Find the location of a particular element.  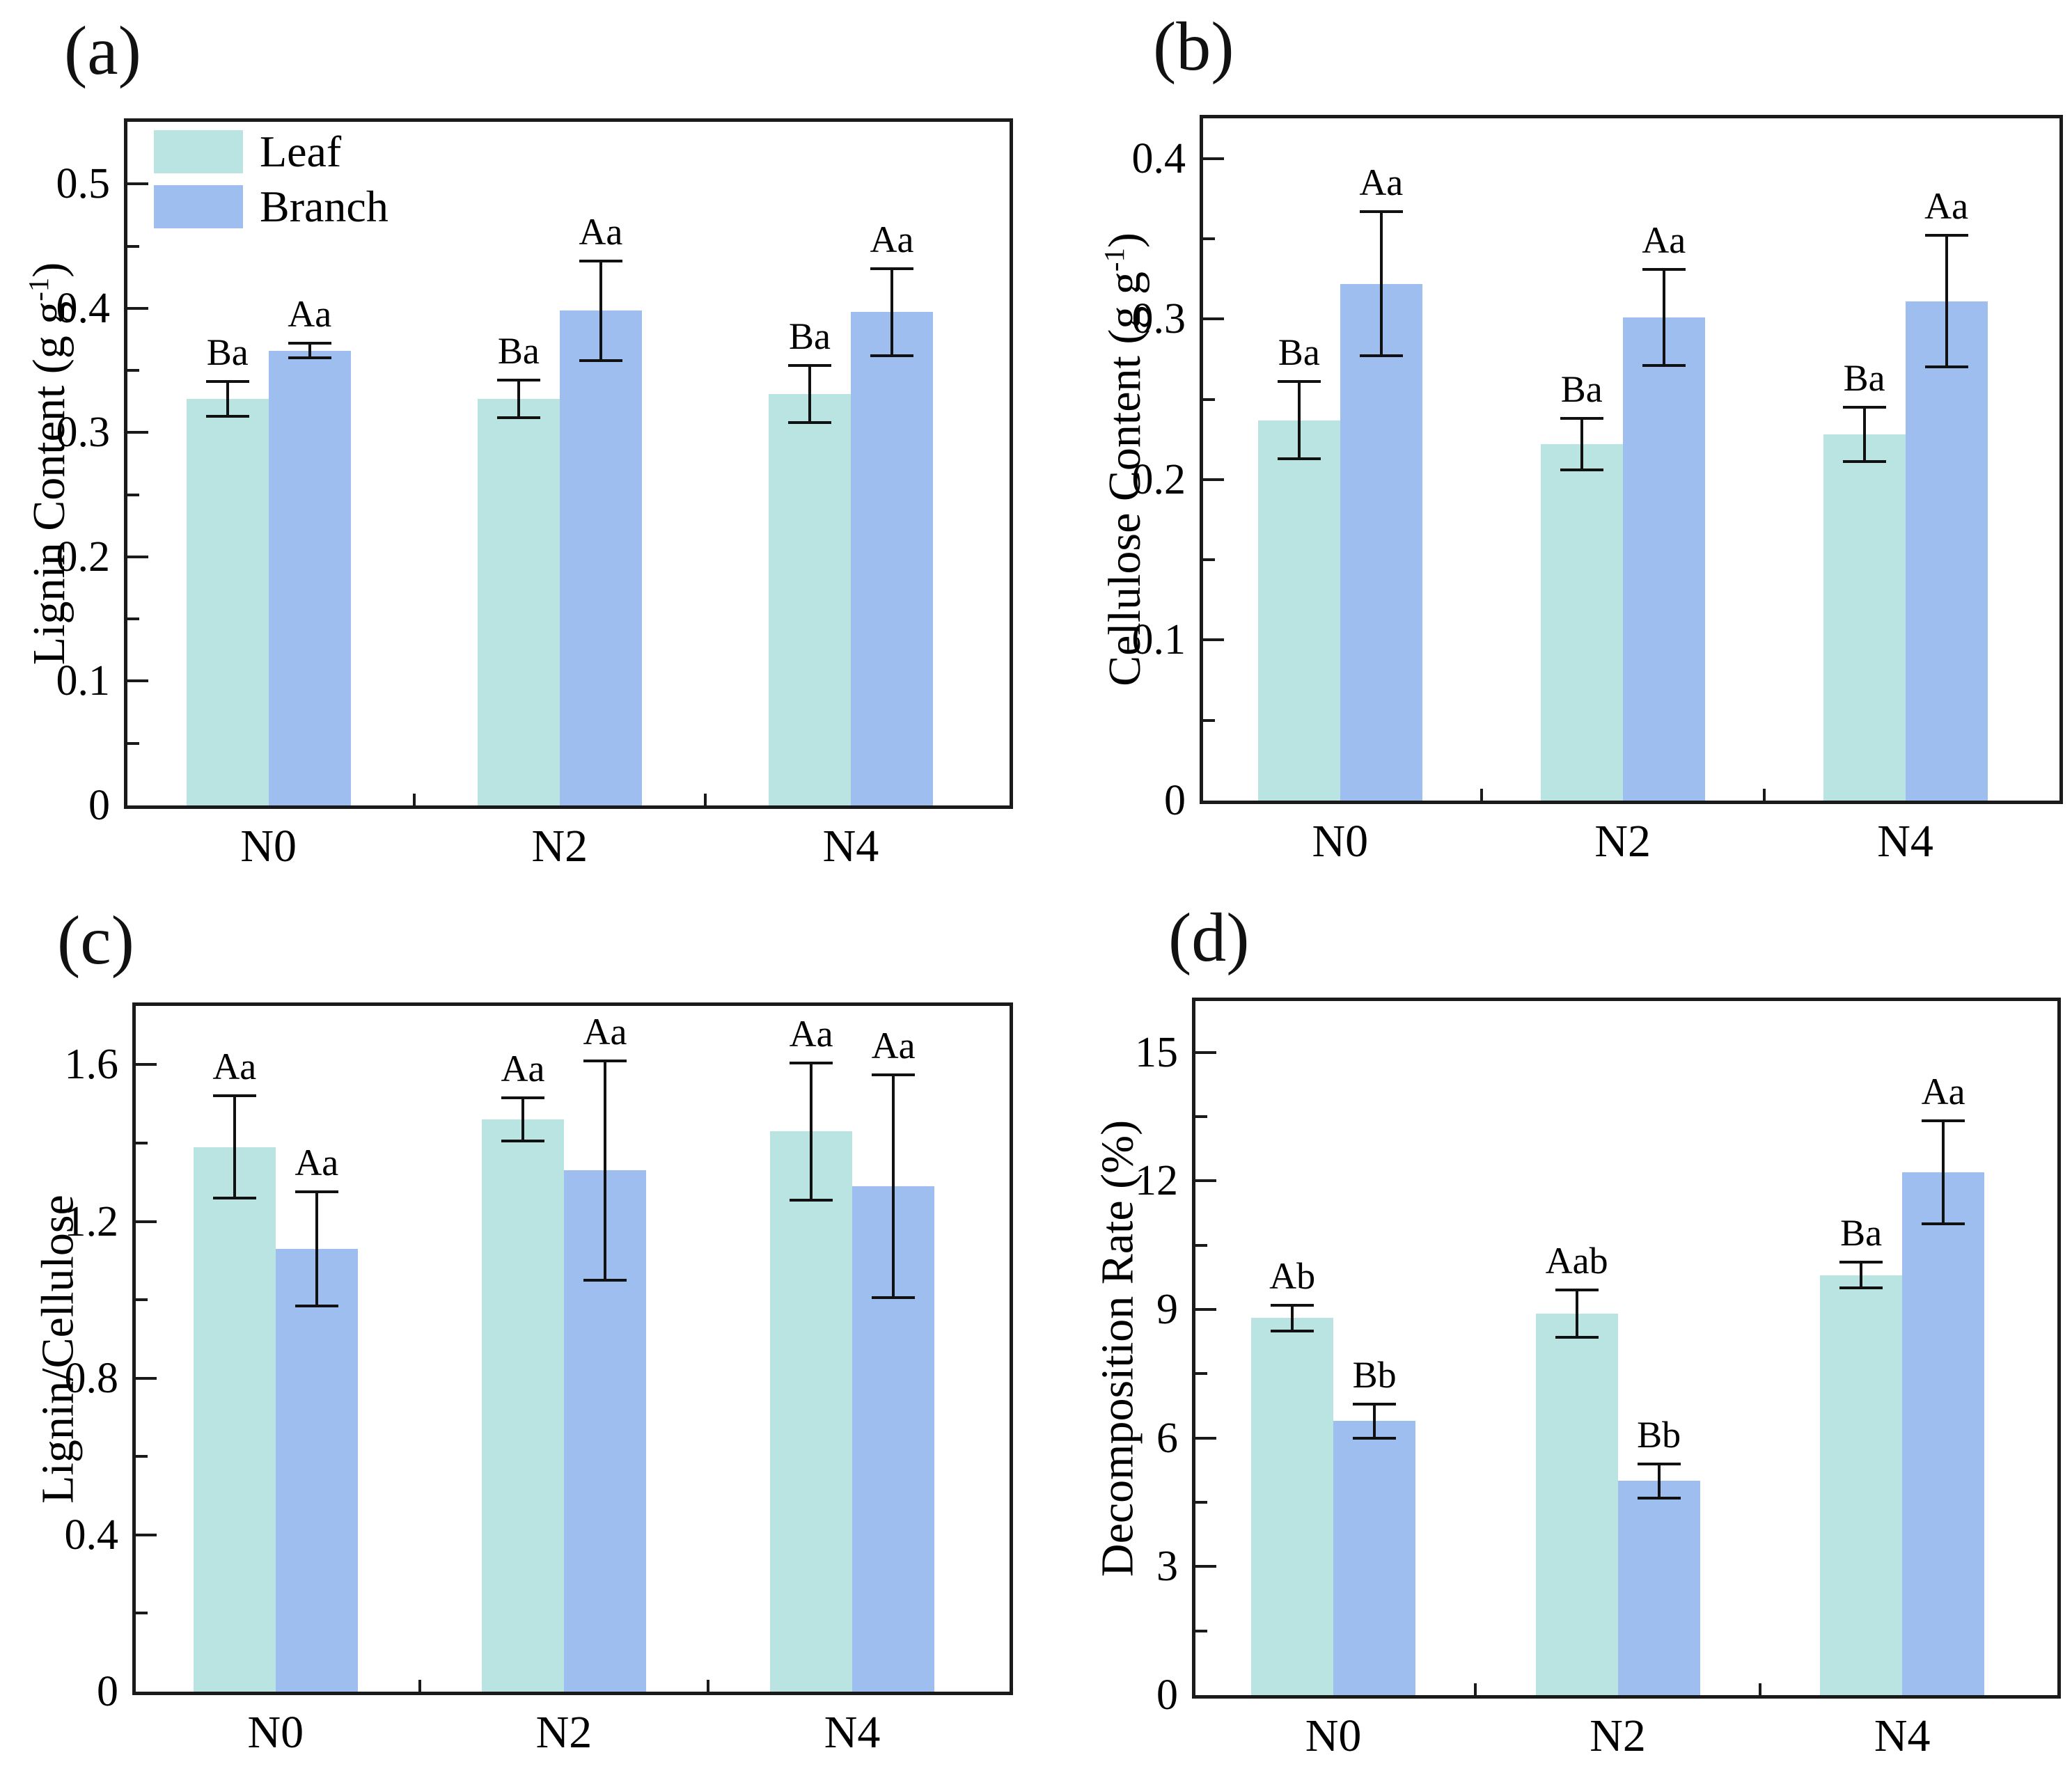

significance-label: Bb is located at coordinates (1375, 1374).